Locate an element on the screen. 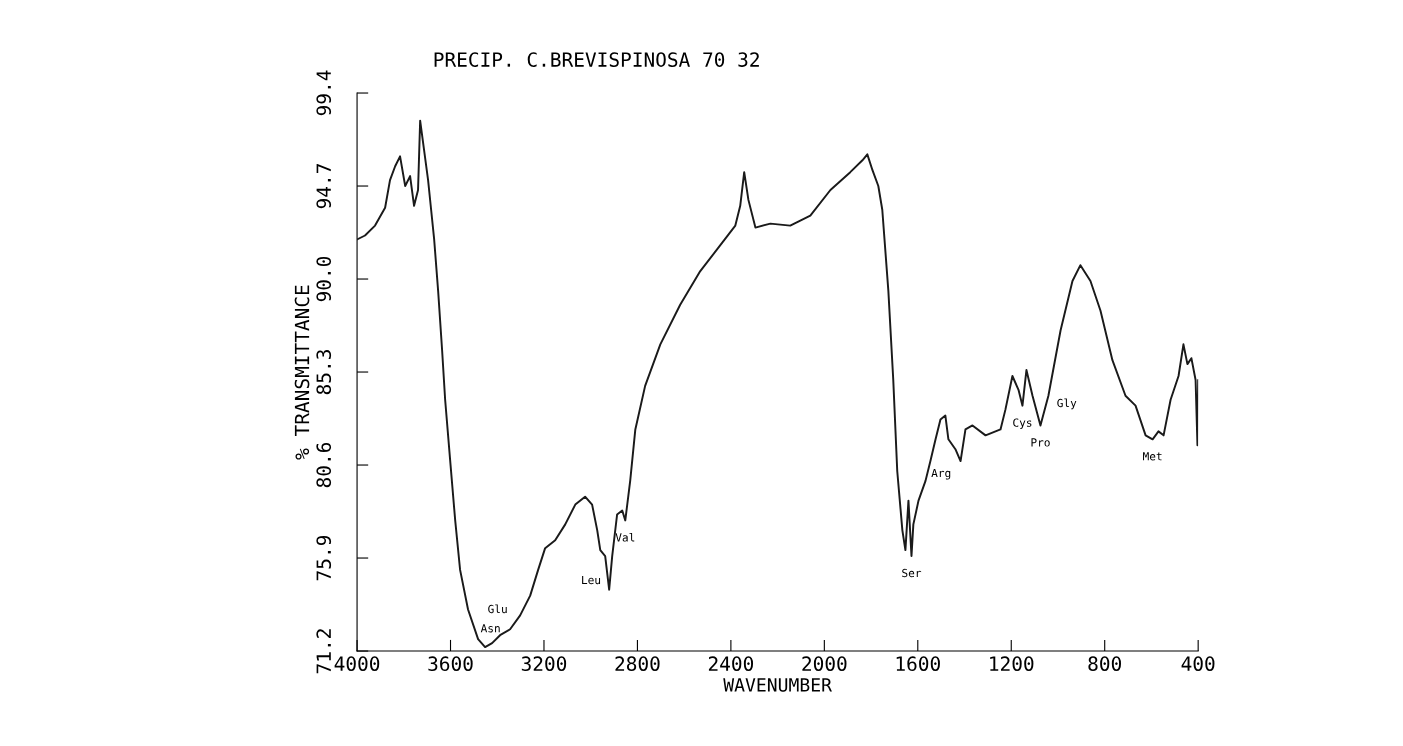  x-tick-label: 3200 is located at coordinates (544, 664).